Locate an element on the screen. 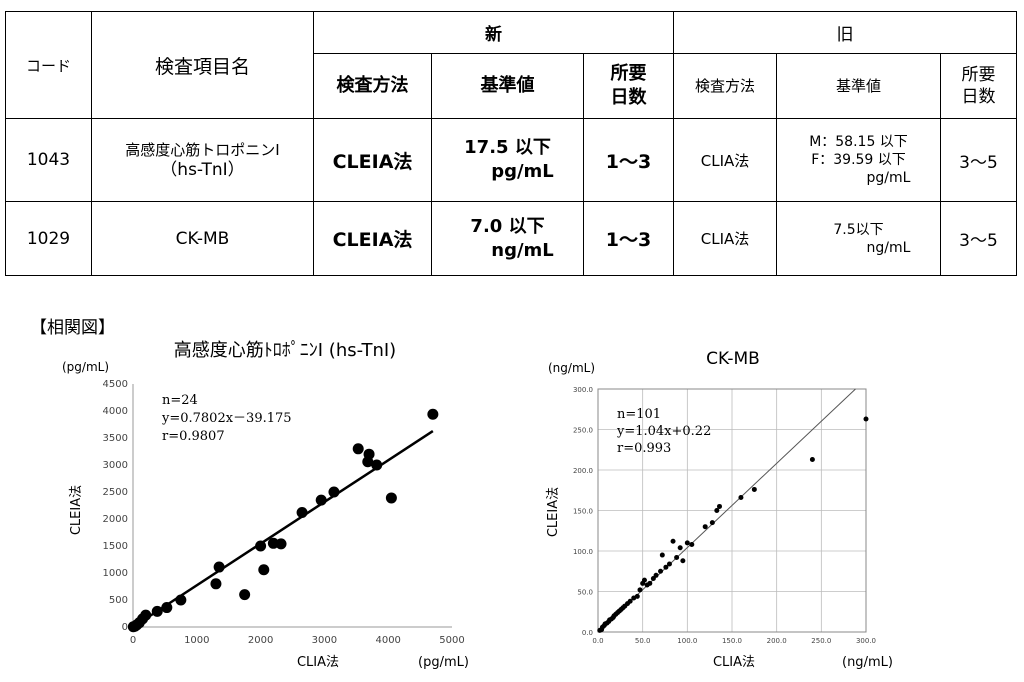  x-tick-label: 5000 is located at coordinates (451, 640).